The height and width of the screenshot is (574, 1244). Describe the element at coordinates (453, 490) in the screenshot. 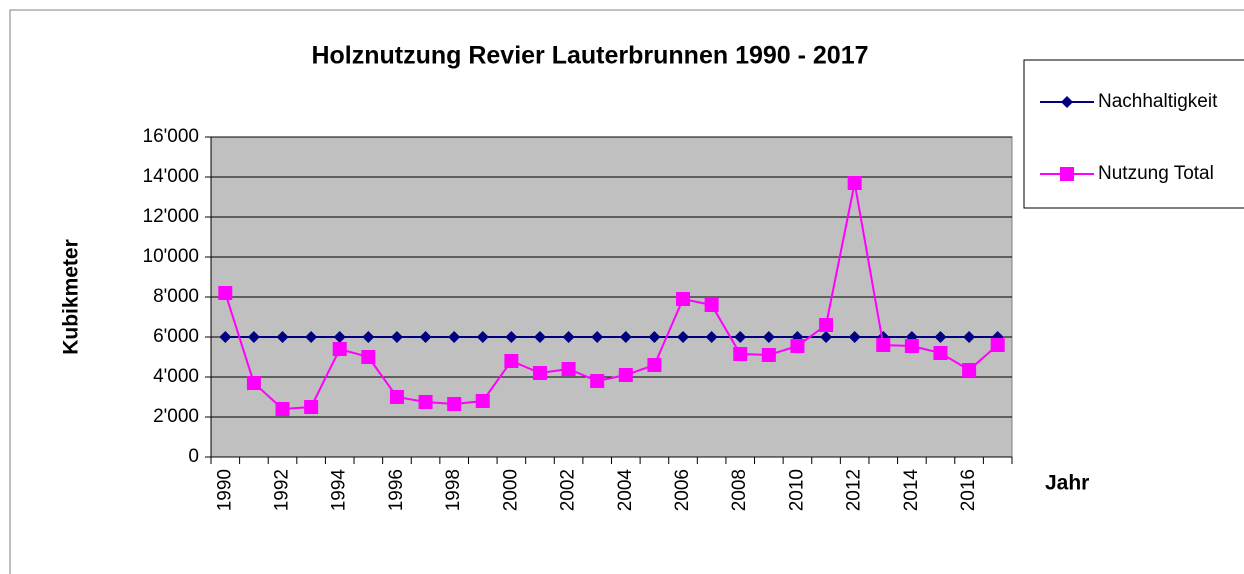

I see `x-tick-label: 1998` at that location.